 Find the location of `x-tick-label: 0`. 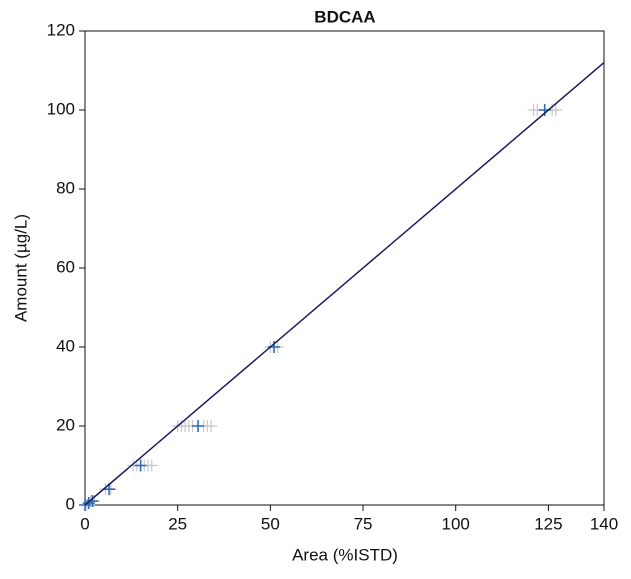

x-tick-label: 0 is located at coordinates (84, 523).